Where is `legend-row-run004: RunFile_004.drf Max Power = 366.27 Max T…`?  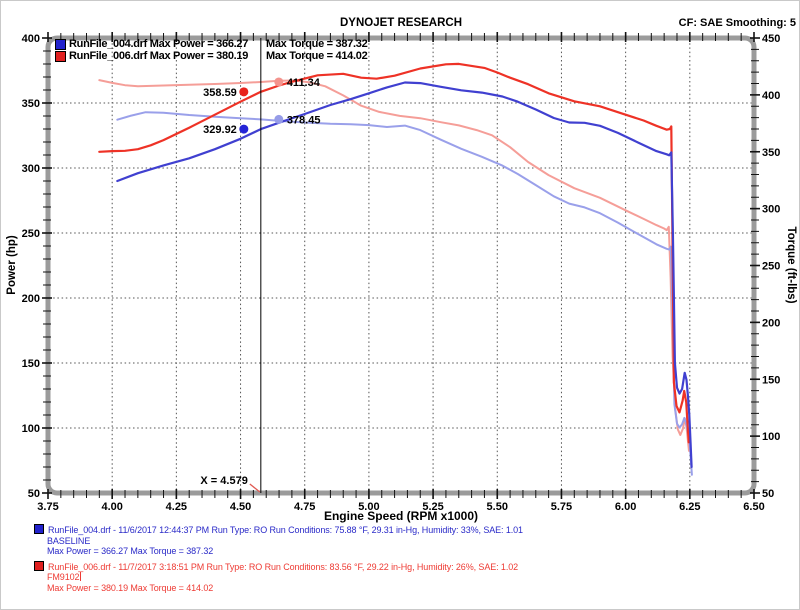 legend-row-run004: RunFile_004.drf Max Power = 366.27 Max T… is located at coordinates (211, 44).